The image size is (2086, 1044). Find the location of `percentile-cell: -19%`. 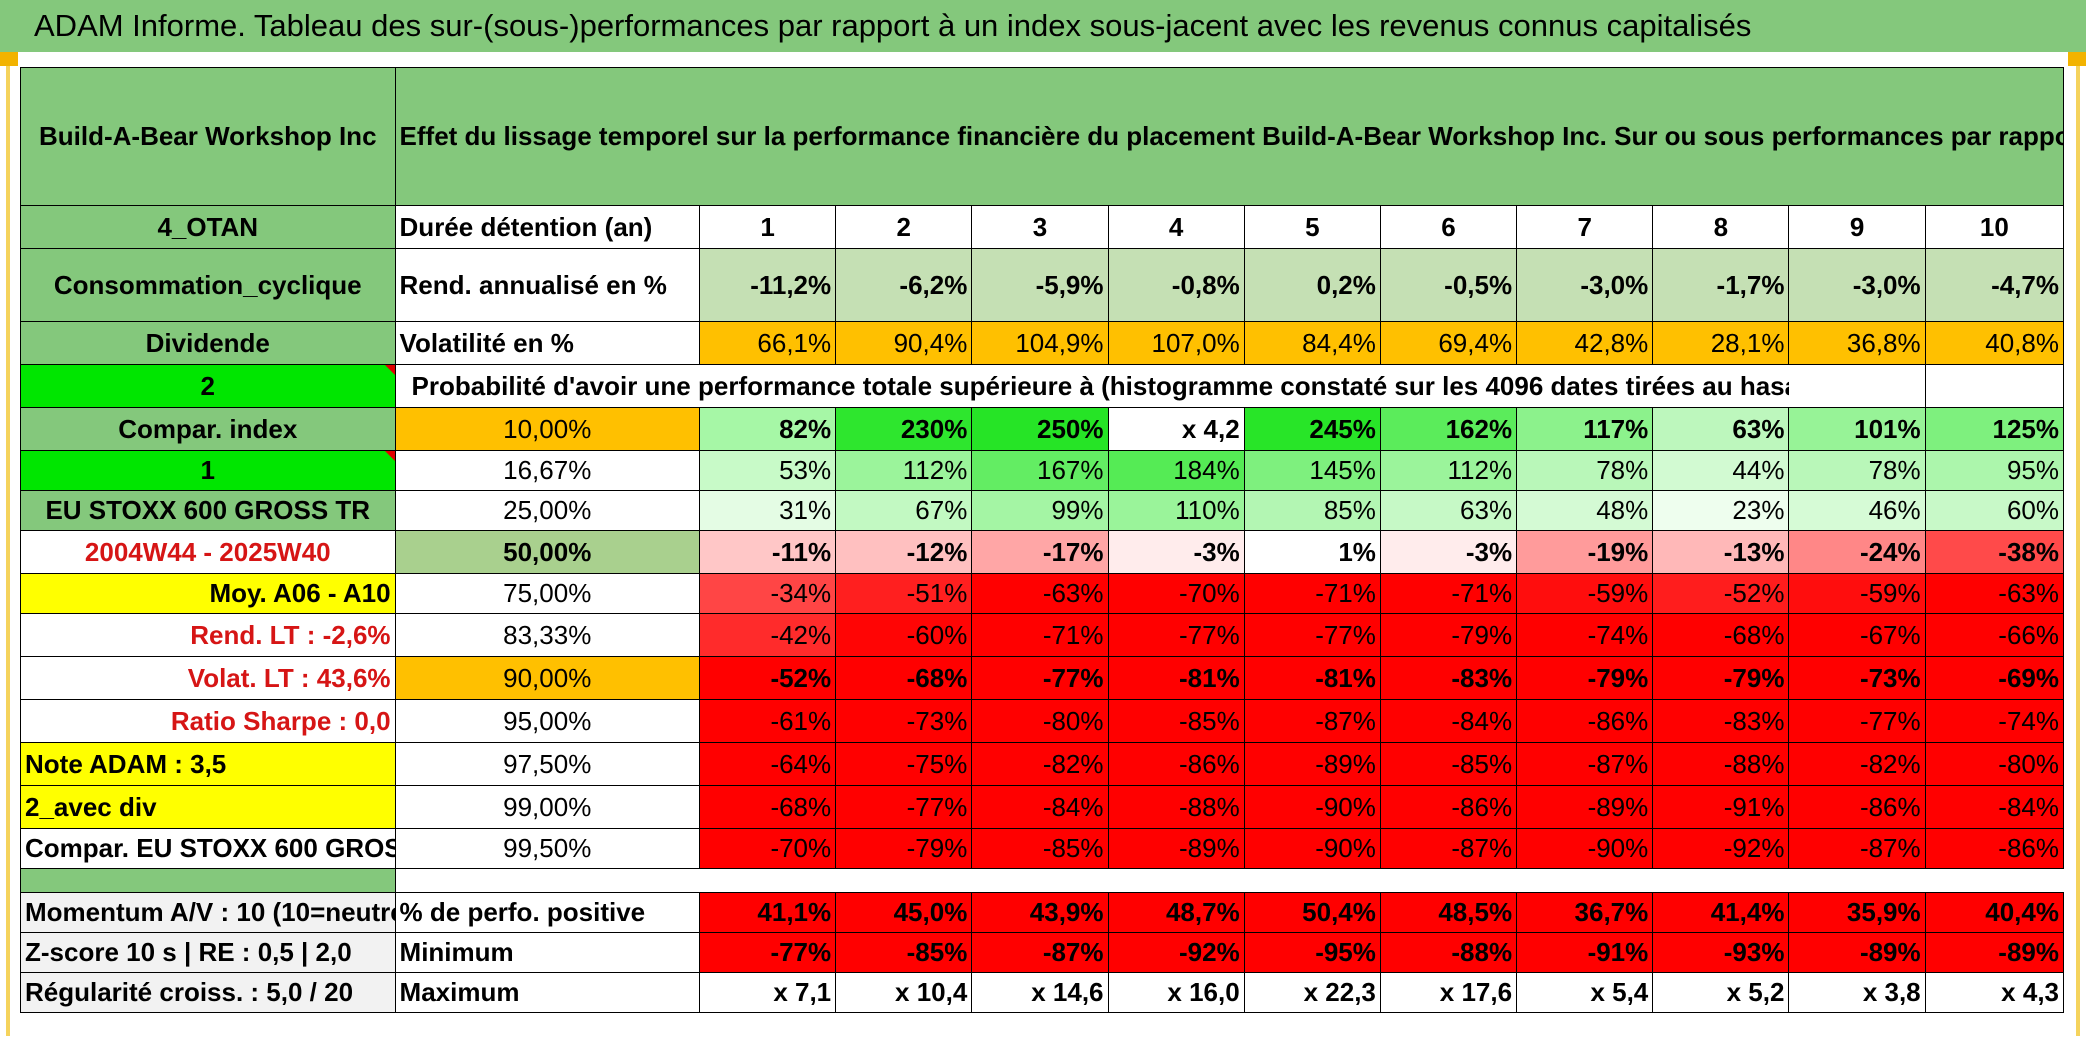

percentile-cell: -19% is located at coordinates (1585, 552).